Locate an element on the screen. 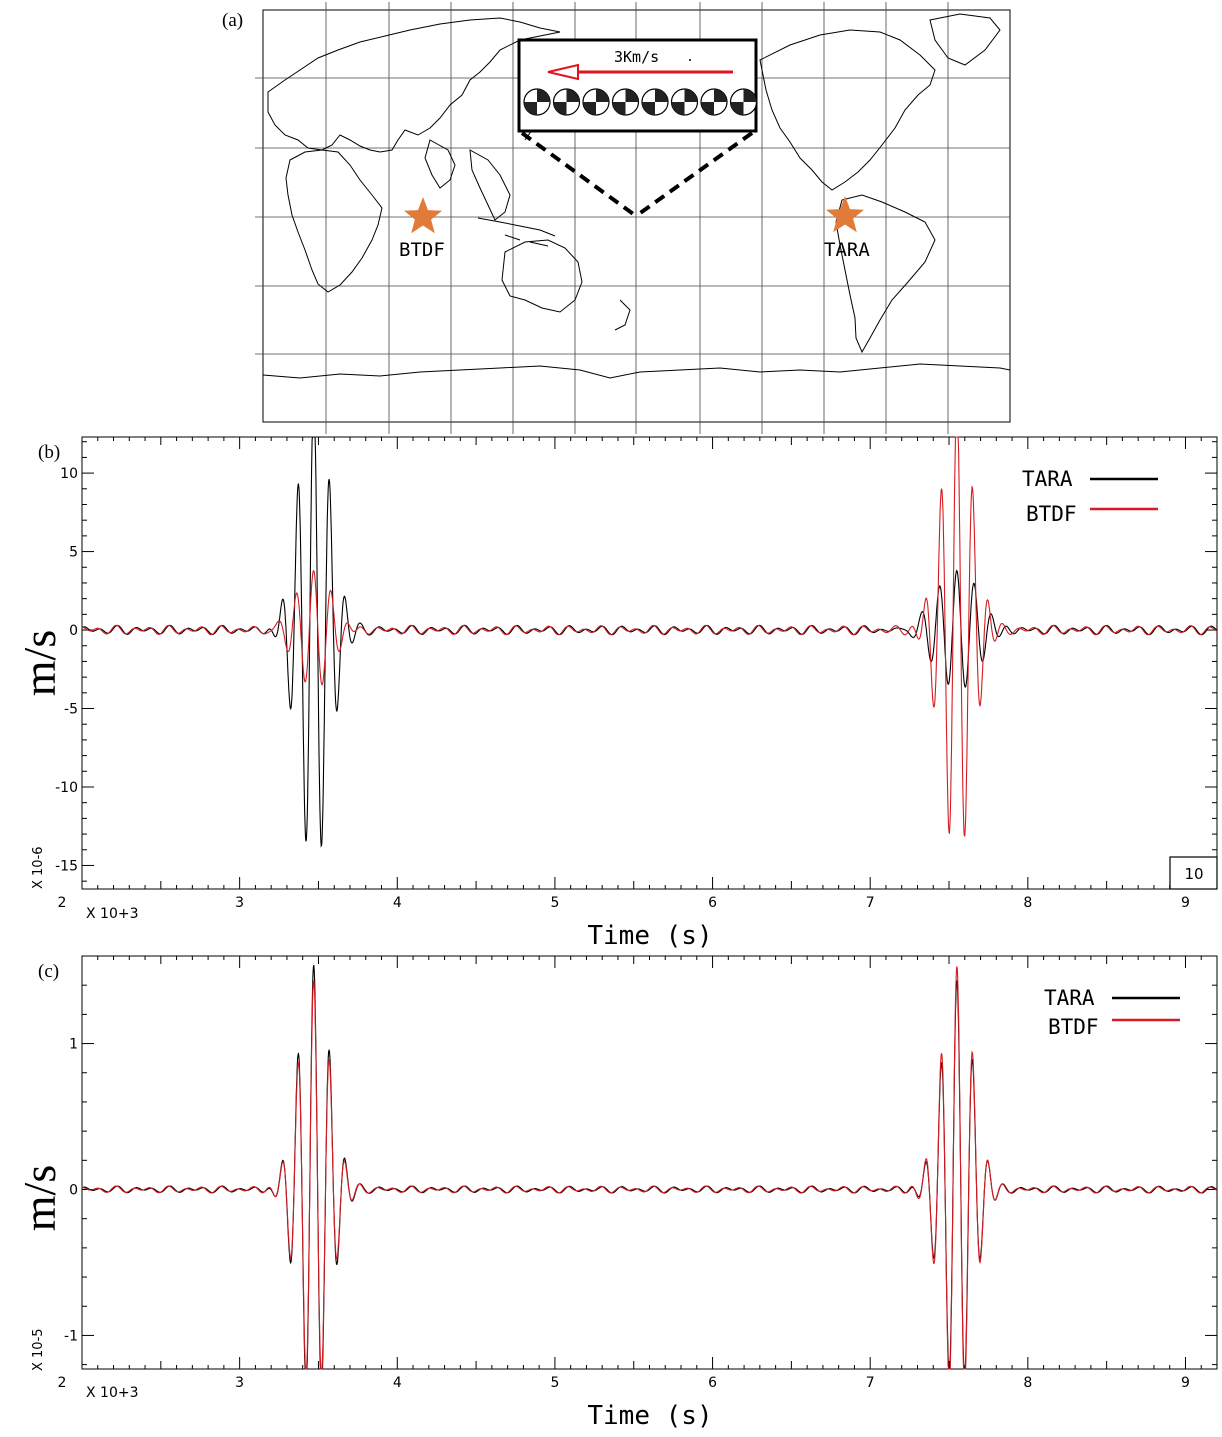 The height and width of the screenshot is (1437, 1222). inset-pointer-left is located at coordinates (579, 174).